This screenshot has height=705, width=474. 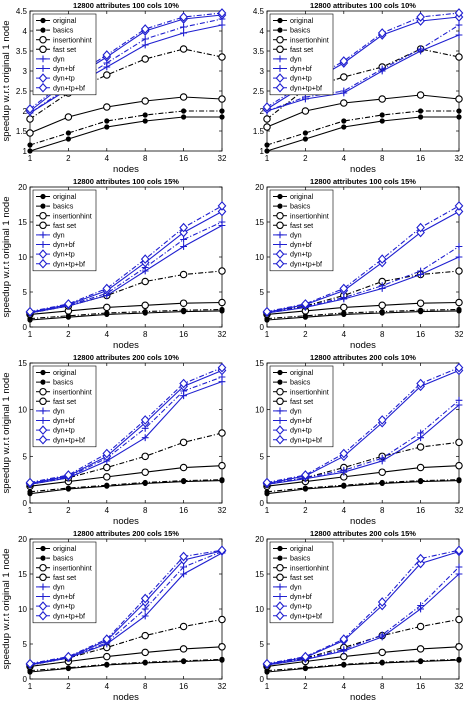 What do you see at coordinates (126, 430) in the screenshot?
I see `chart-5-series-6-line` at bounding box center [126, 430].